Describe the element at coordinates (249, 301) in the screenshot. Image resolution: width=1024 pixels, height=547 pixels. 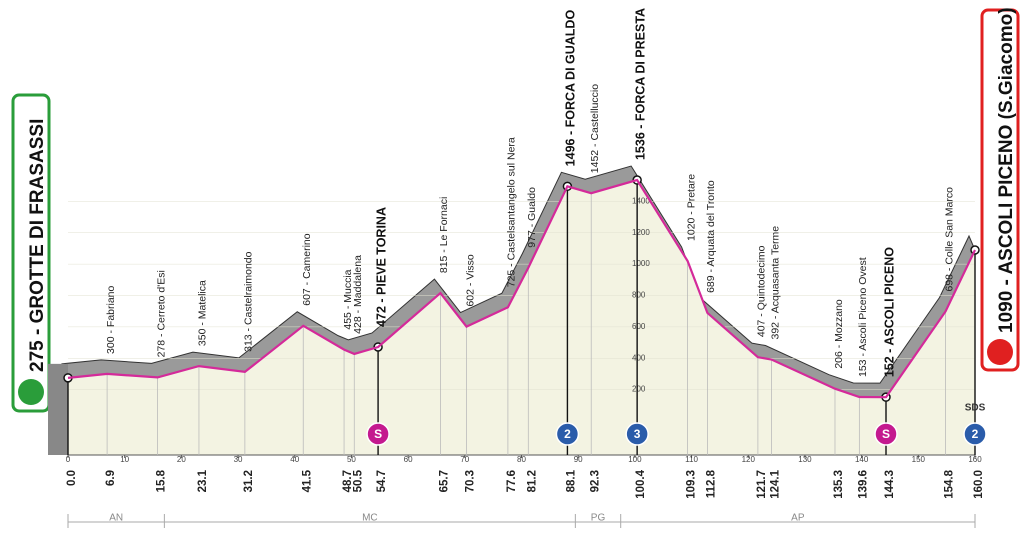
I see `waypoint-label: 313 - Castelraimondo` at that location.